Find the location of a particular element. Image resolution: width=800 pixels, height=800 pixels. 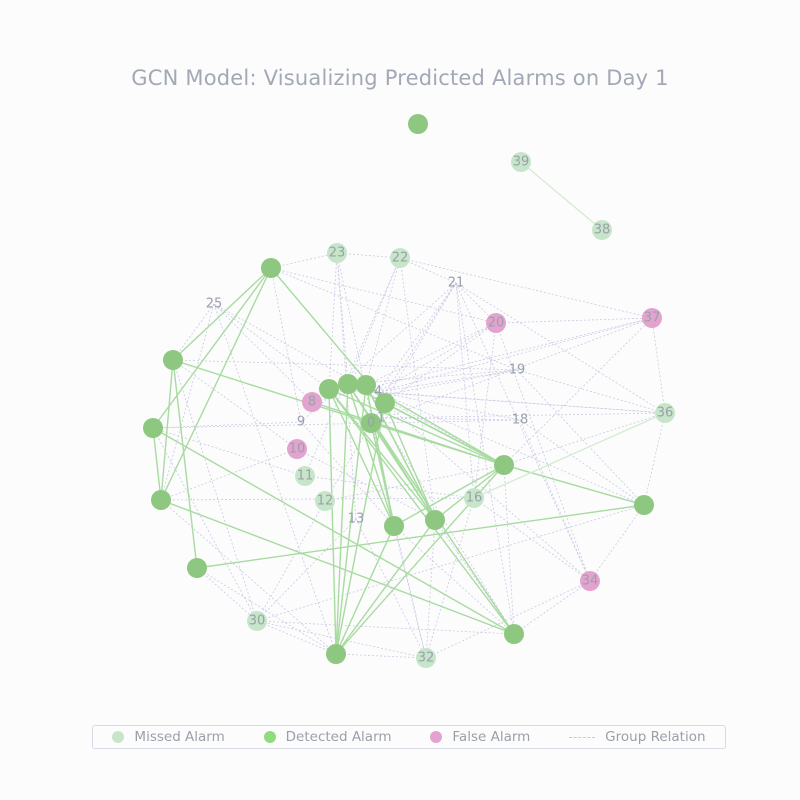

detected-alarm-marker-icon is located at coordinates (269, 737).